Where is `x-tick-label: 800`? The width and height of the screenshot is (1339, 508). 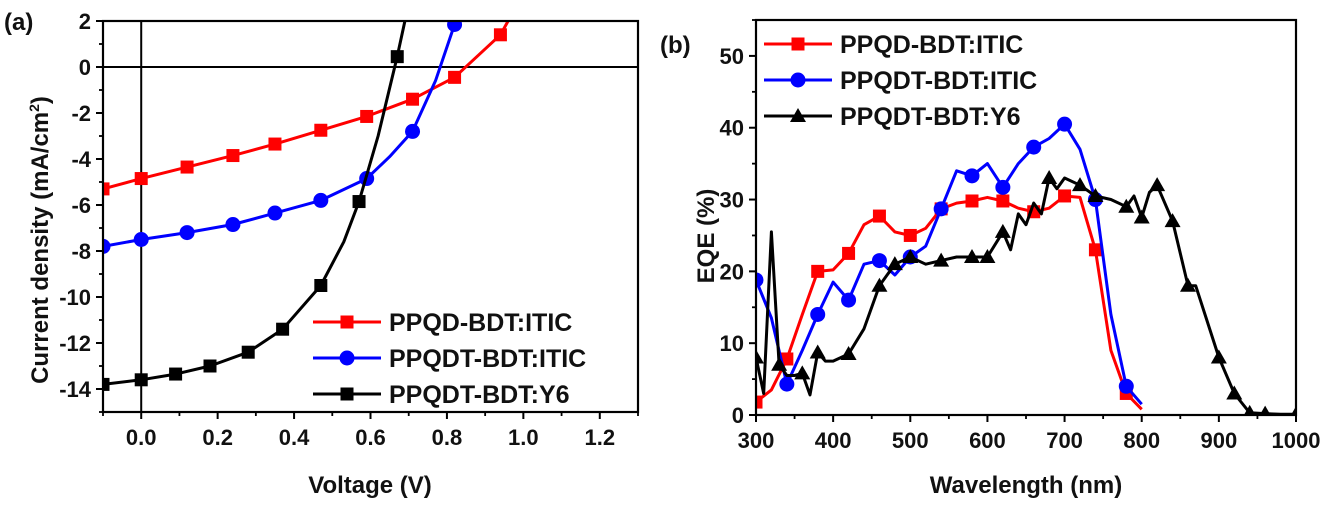 x-tick-label: 800 is located at coordinates (1141, 440).